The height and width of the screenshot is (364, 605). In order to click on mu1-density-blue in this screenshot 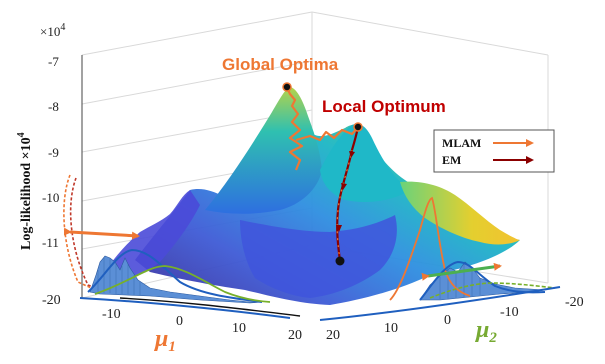, I will do `click(175, 275)`.